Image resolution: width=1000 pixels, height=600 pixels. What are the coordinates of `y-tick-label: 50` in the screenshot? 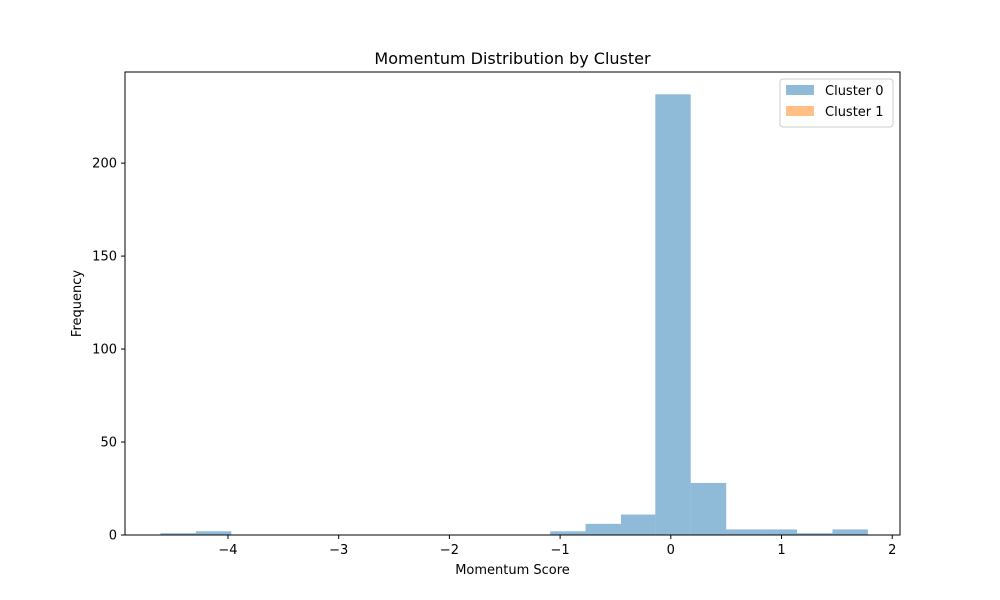 It's located at (108, 443).